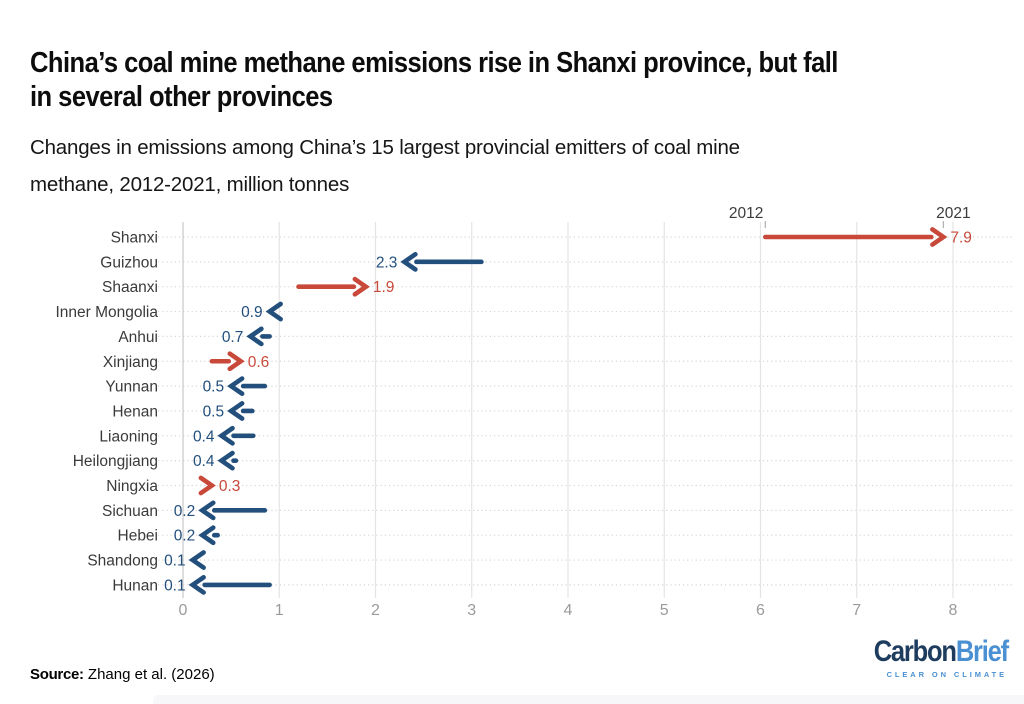  I want to click on province-label: Hunan, so click(135, 585).